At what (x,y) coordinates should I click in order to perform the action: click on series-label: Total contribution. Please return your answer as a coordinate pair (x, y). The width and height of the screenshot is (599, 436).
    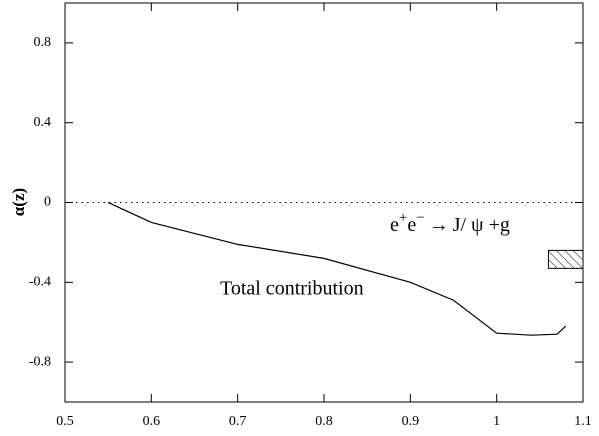
    Looking at the image, I should click on (292, 289).